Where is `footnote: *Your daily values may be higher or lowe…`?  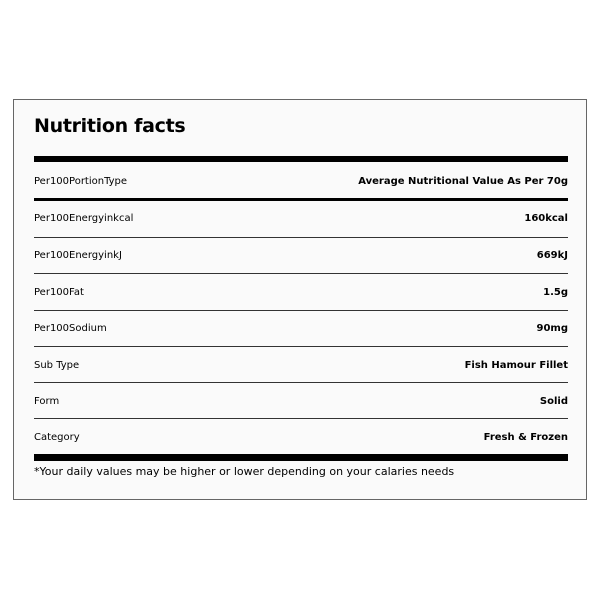 footnote: *Your daily values may be higher or lowe… is located at coordinates (244, 471).